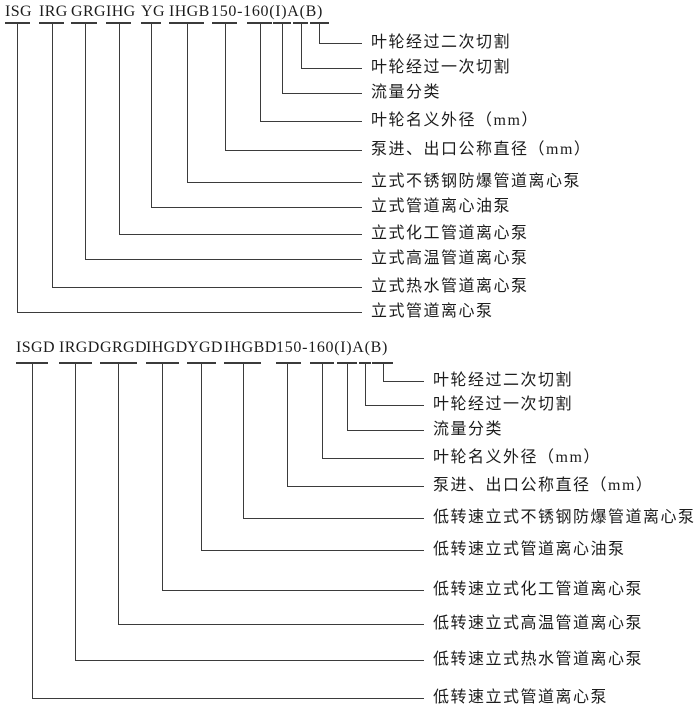  I want to click on designation-label: 立式热水管道离心泵, so click(450, 286).